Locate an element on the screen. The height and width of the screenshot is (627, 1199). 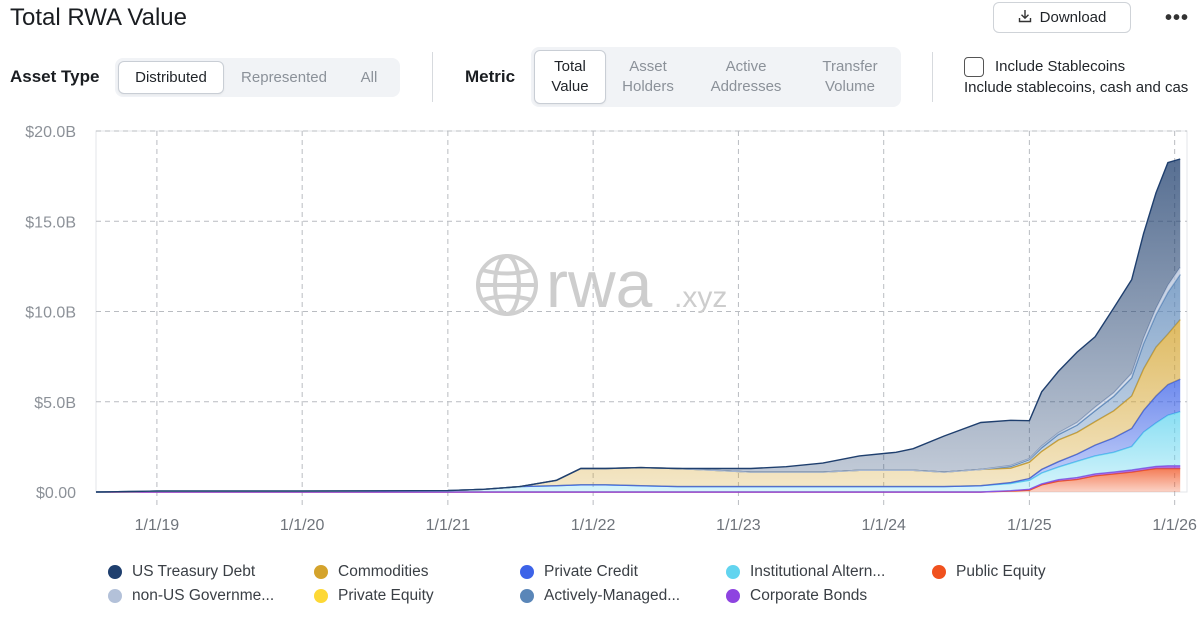
x-tick-label: 1/1/21 is located at coordinates (448, 525).